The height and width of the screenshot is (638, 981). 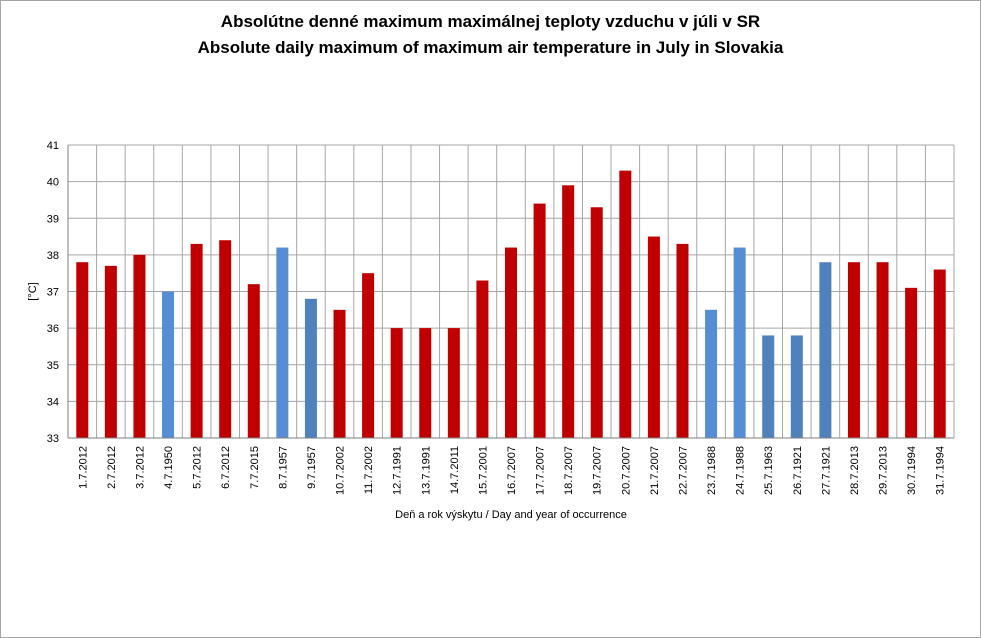 What do you see at coordinates (683, 470) in the screenshot?
I see `x-tick-label: 22.7.2007` at bounding box center [683, 470].